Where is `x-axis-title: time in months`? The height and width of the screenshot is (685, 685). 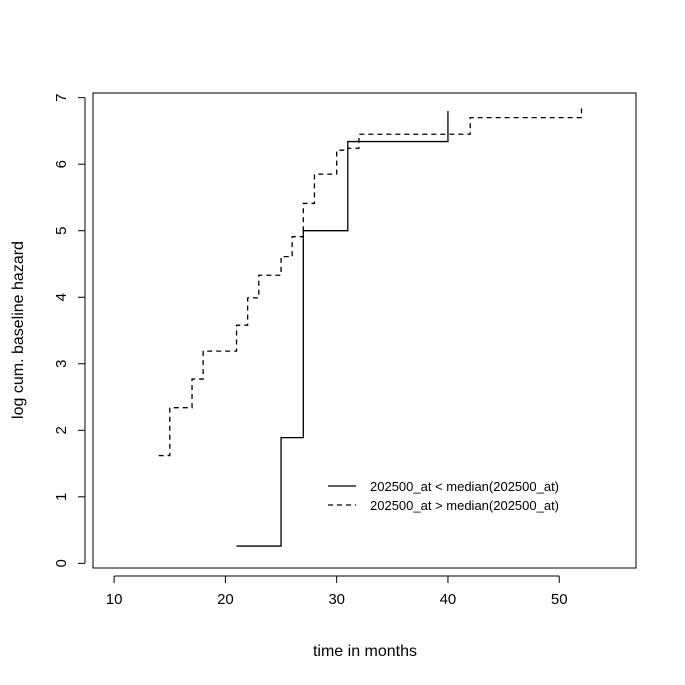 x-axis-title: time in months is located at coordinates (365, 651).